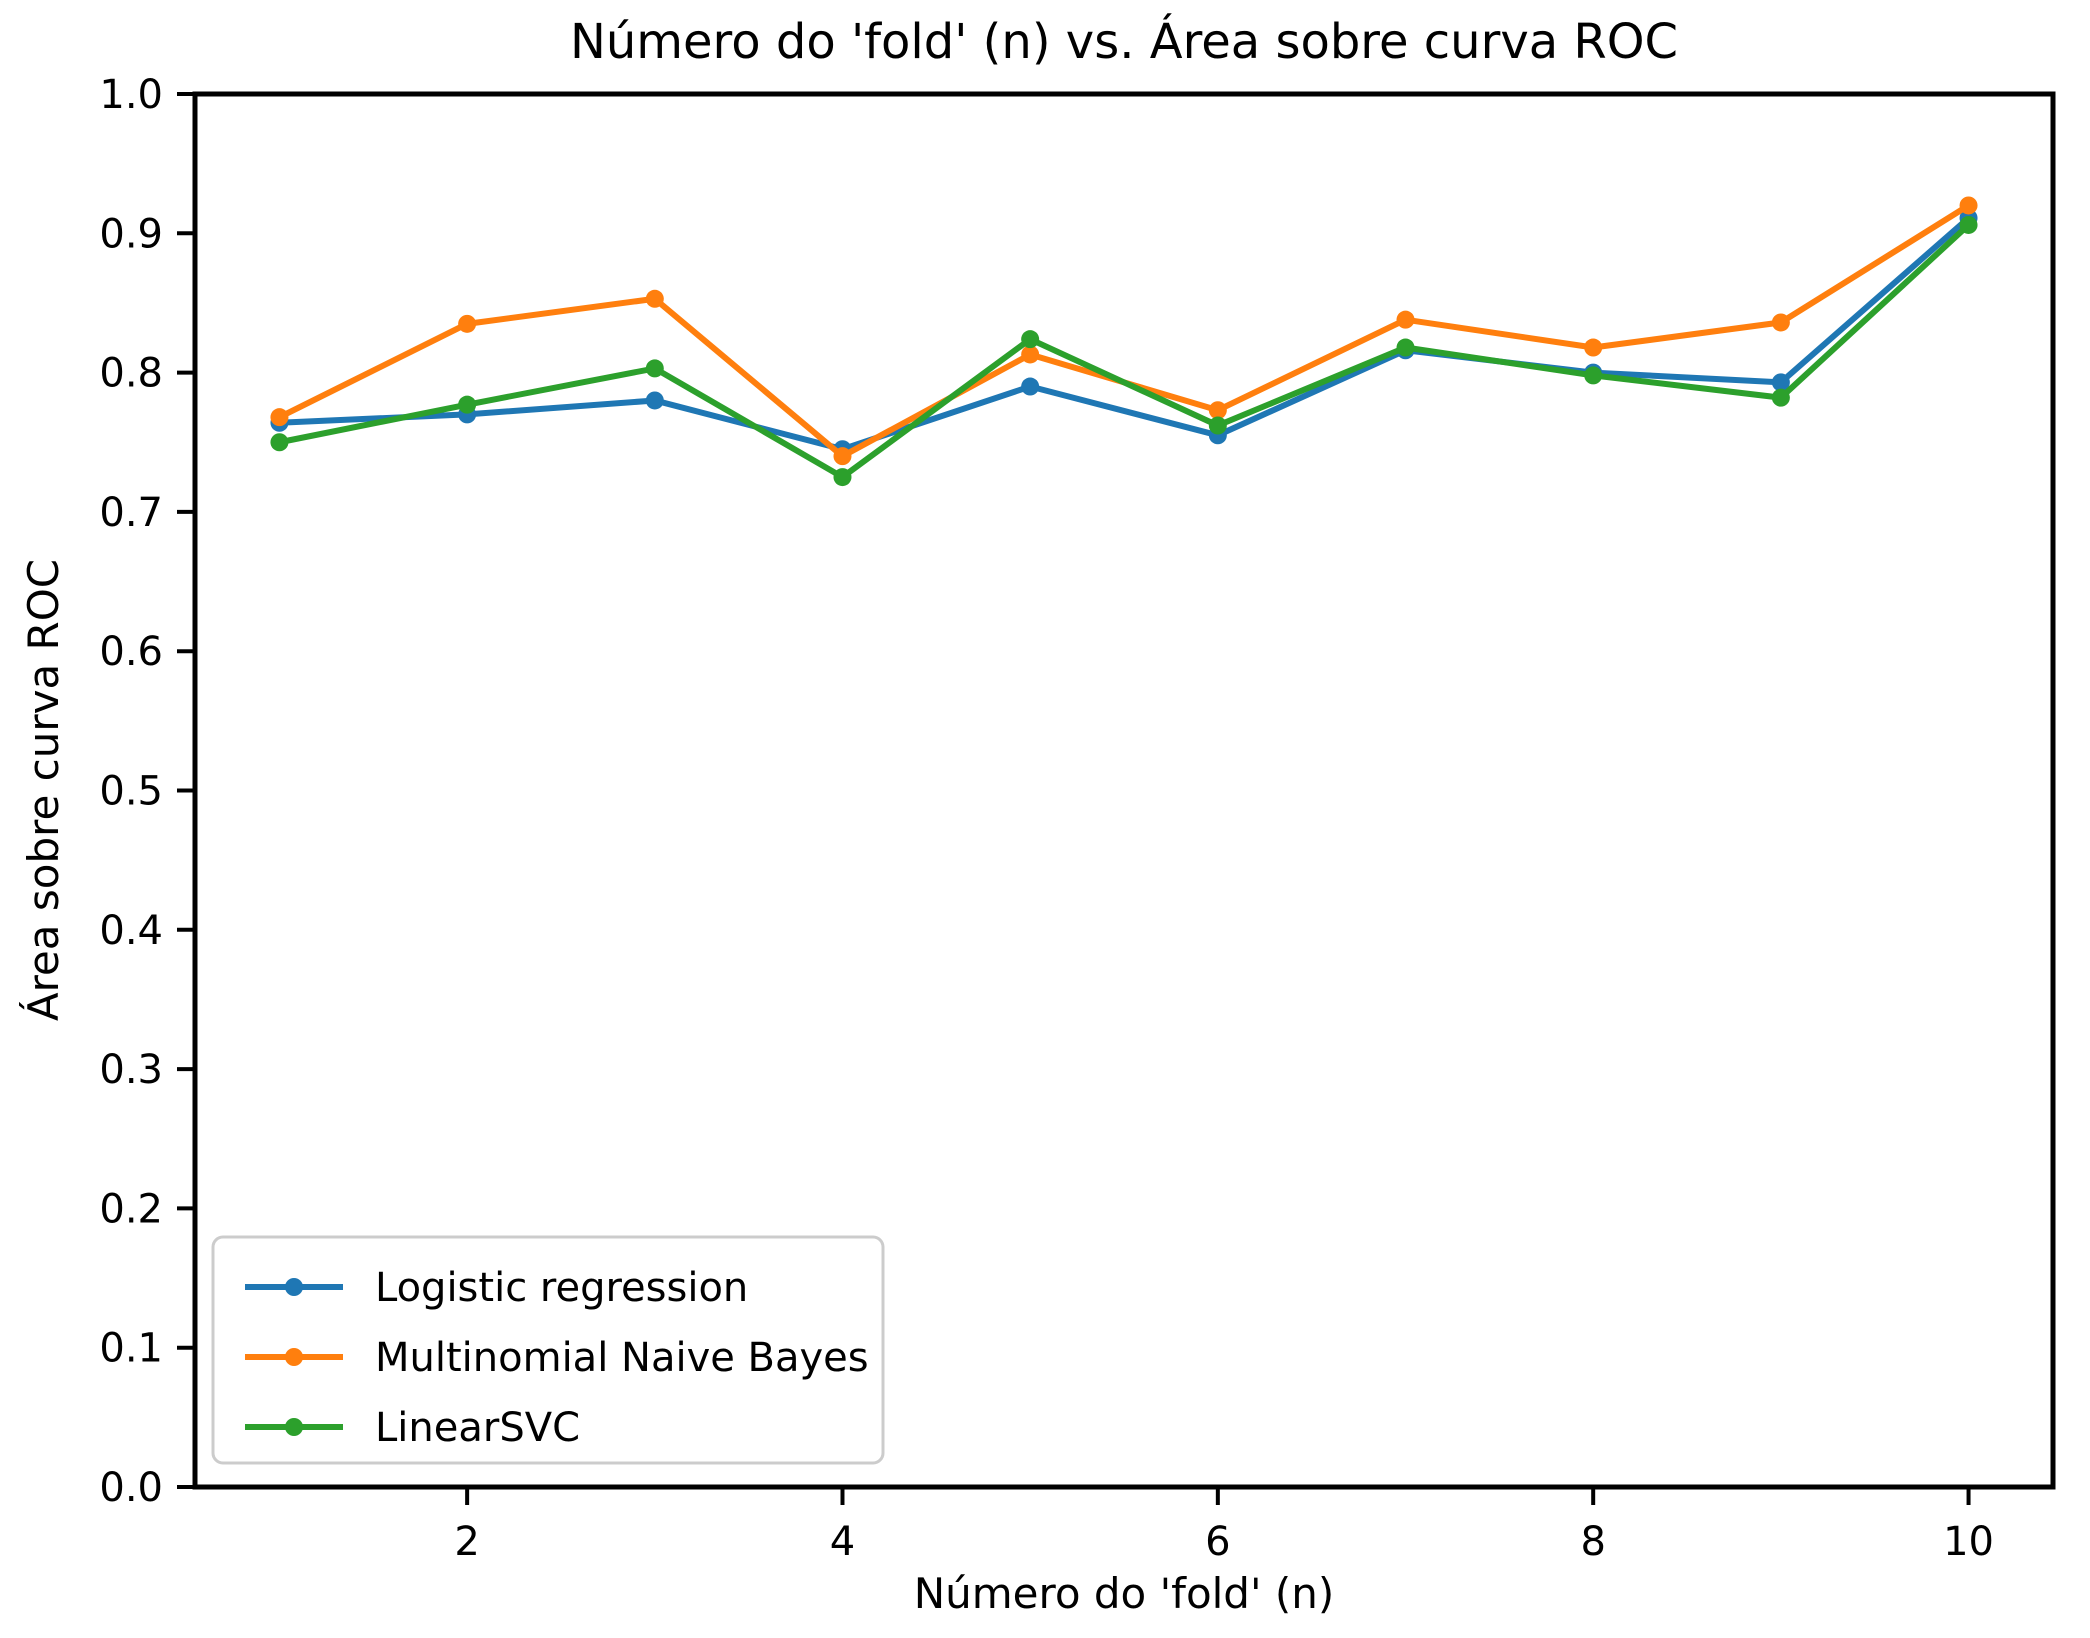 This screenshot has width=2090, height=1638. Describe the element at coordinates (131, 1209) in the screenshot. I see `y-tick-label: 0.2` at that location.